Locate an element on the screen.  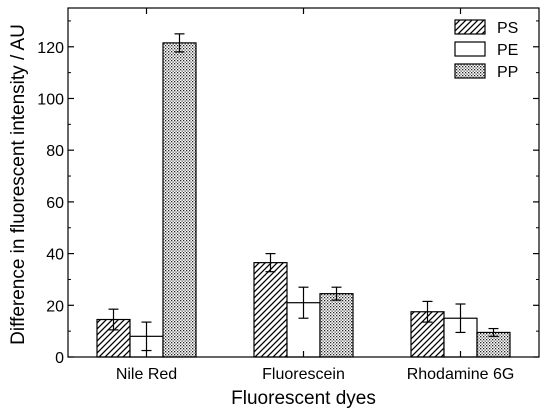
legend-label-pp: PP is located at coordinates (507, 72).